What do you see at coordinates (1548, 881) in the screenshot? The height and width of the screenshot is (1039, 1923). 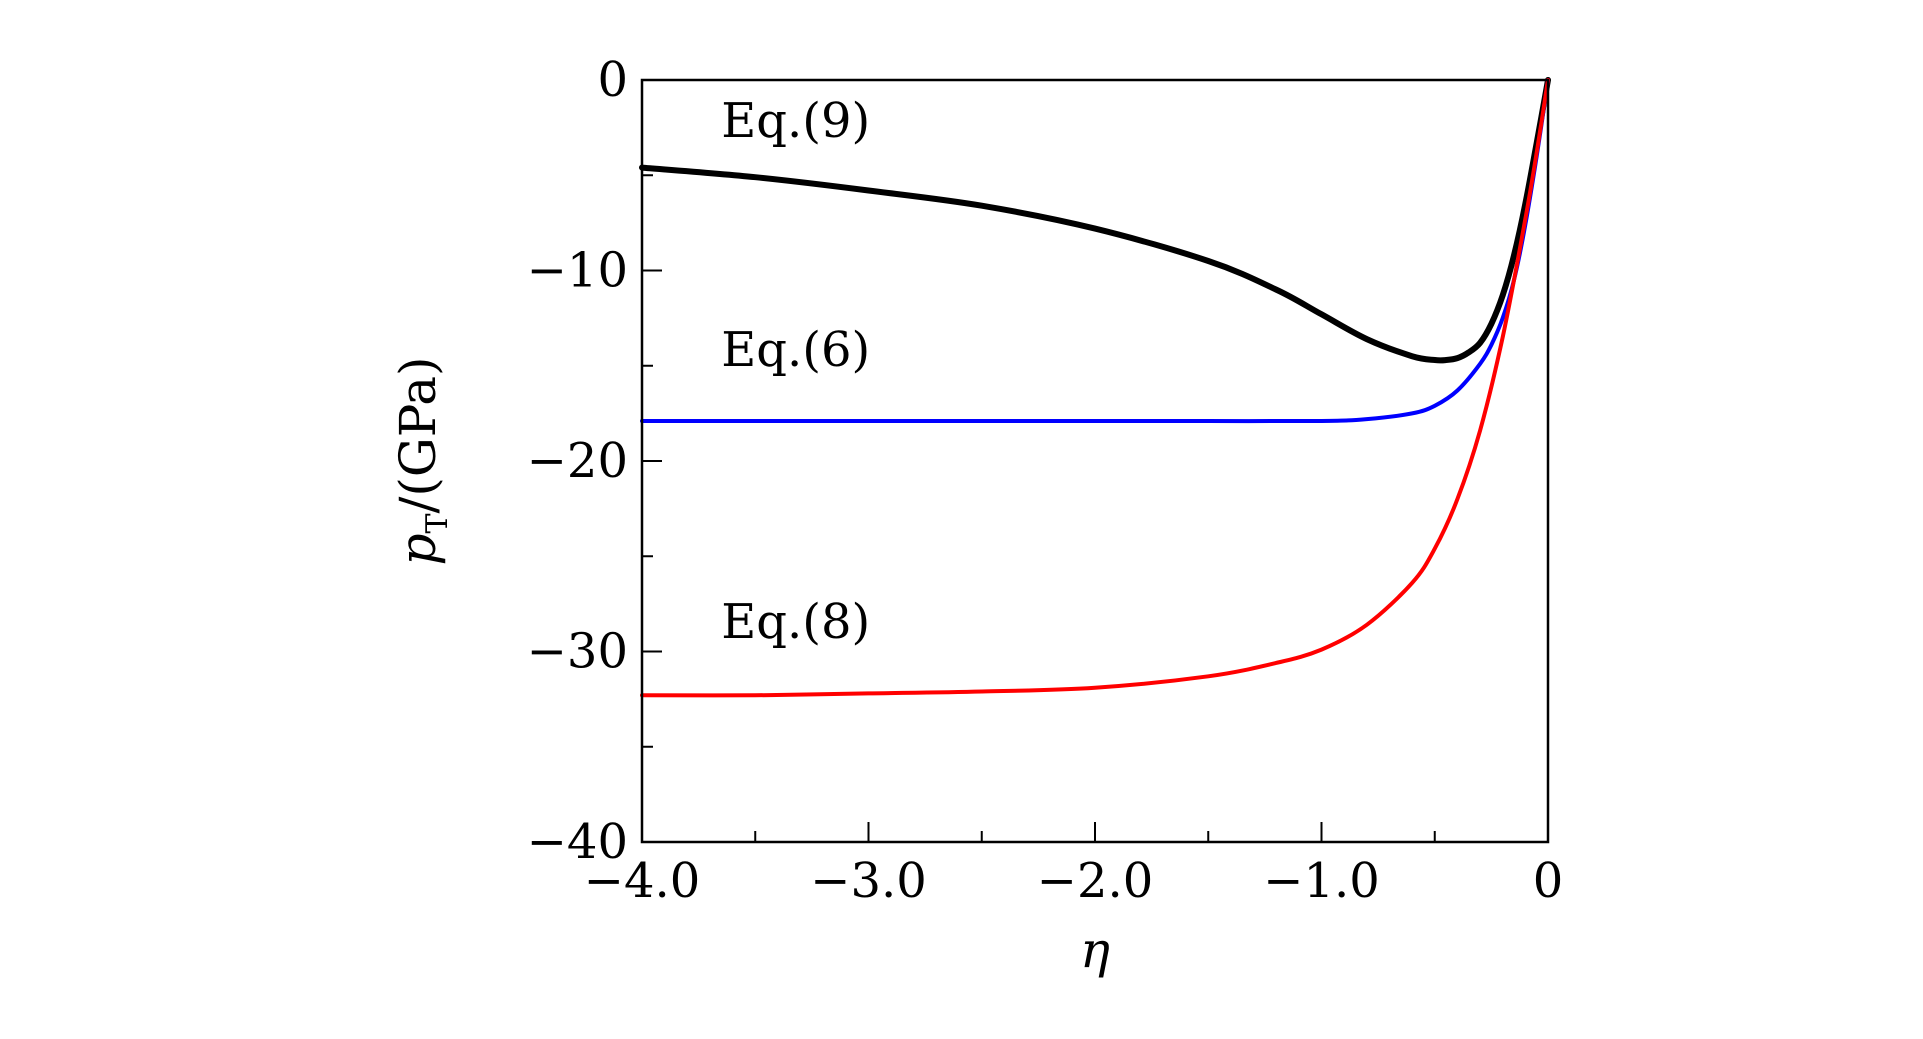 I see `x-tick-label: 0` at bounding box center [1548, 881].